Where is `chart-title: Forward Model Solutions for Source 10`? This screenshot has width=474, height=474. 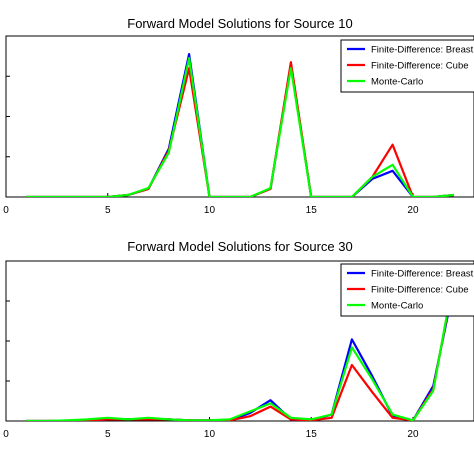
chart-title: Forward Model Solutions for Source 10 is located at coordinates (239, 23).